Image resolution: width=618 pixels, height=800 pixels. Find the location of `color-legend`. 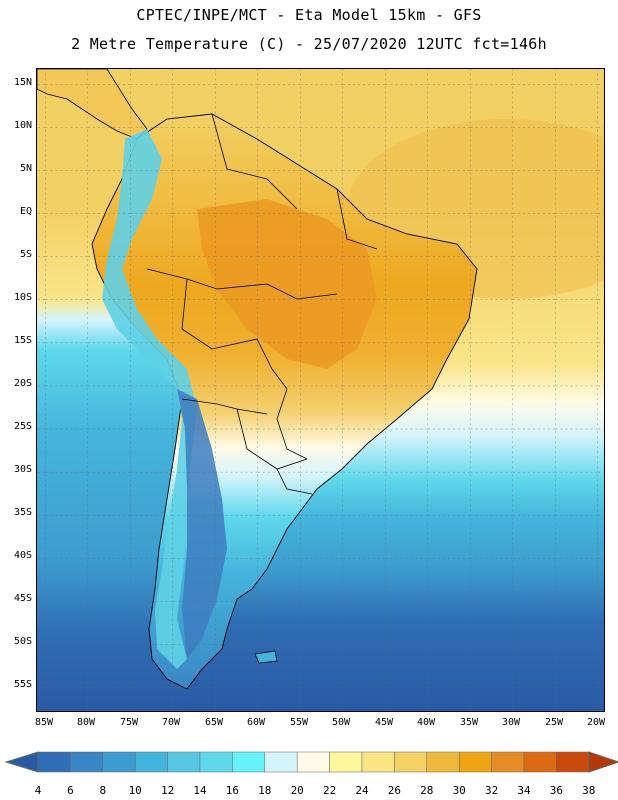

color-legend is located at coordinates (311, 762).